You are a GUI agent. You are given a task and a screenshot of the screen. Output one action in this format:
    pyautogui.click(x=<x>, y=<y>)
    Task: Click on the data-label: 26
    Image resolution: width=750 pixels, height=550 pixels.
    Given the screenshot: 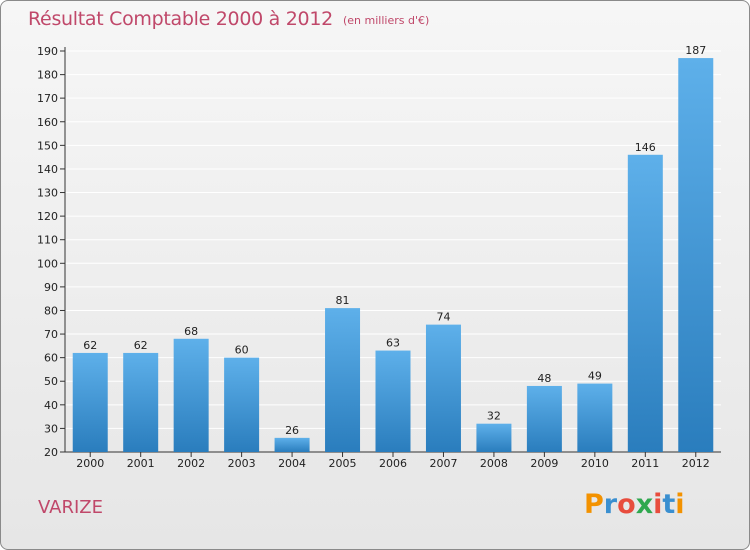 What is the action you would take?
    pyautogui.click(x=292, y=430)
    